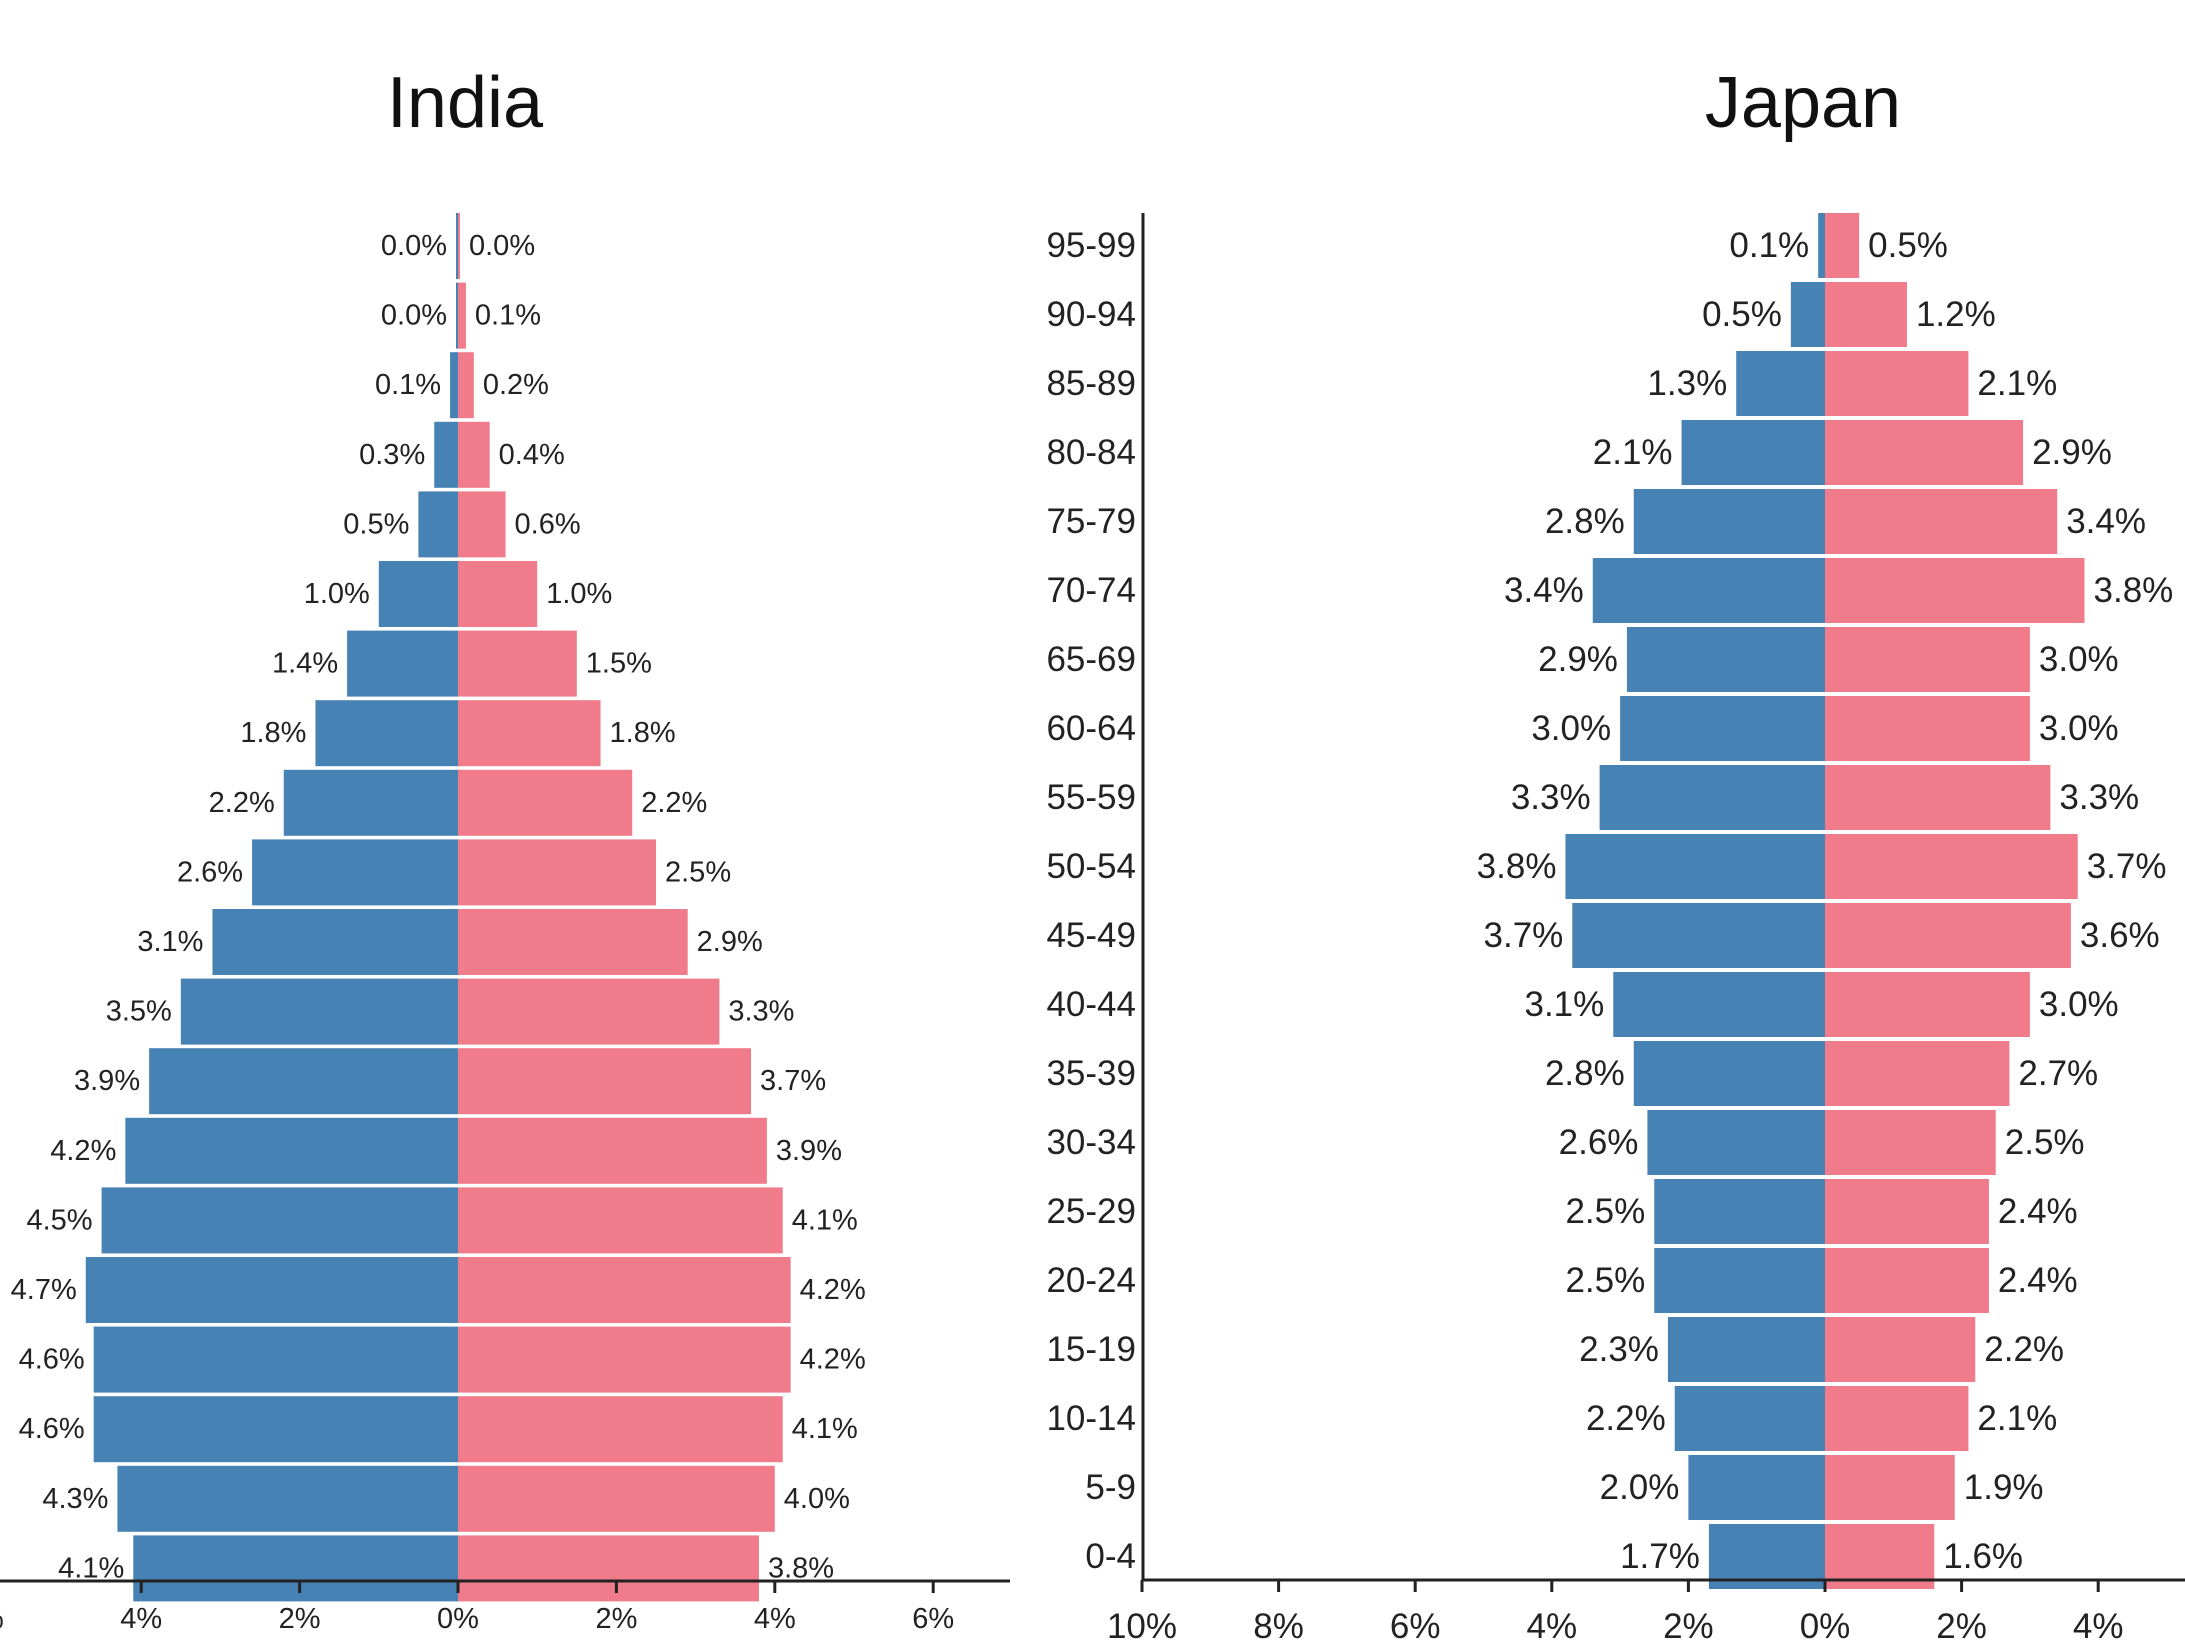  What do you see at coordinates (210, 872) in the screenshot?
I see `india-label-male: 2.6%` at bounding box center [210, 872].